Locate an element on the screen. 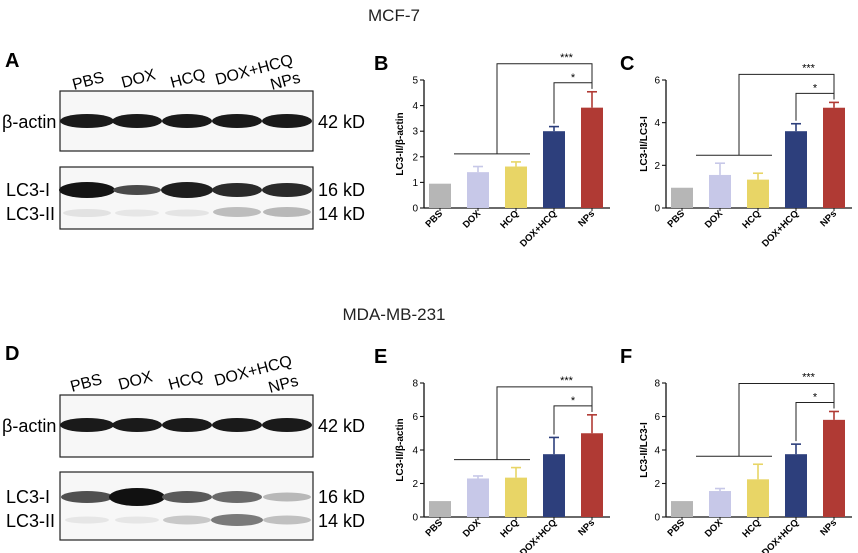 Image resolution: width=858 pixels, height=553 pixels. y-tick-label: 3 is located at coordinates (415, 132).